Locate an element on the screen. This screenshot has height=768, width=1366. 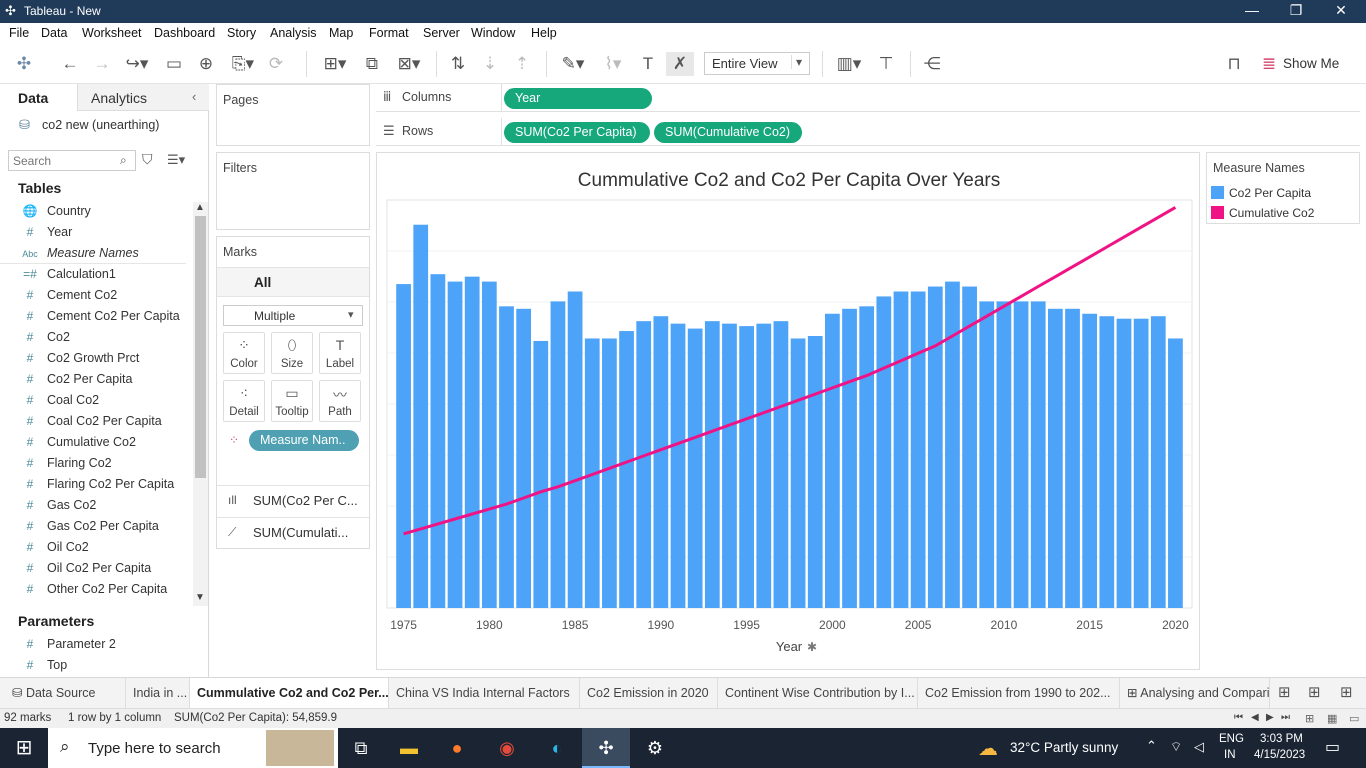
firefox-icon: ● is located at coordinates (457, 748).